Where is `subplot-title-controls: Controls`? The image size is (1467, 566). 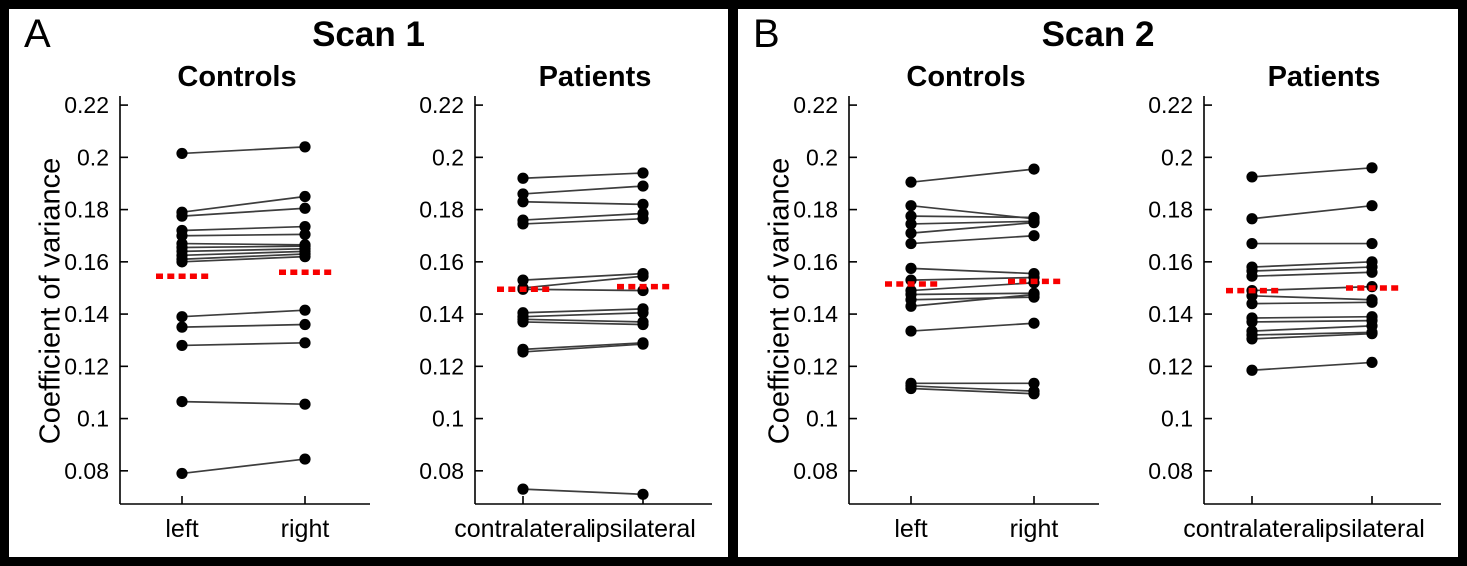 subplot-title-controls: Controls is located at coordinates (966, 77).